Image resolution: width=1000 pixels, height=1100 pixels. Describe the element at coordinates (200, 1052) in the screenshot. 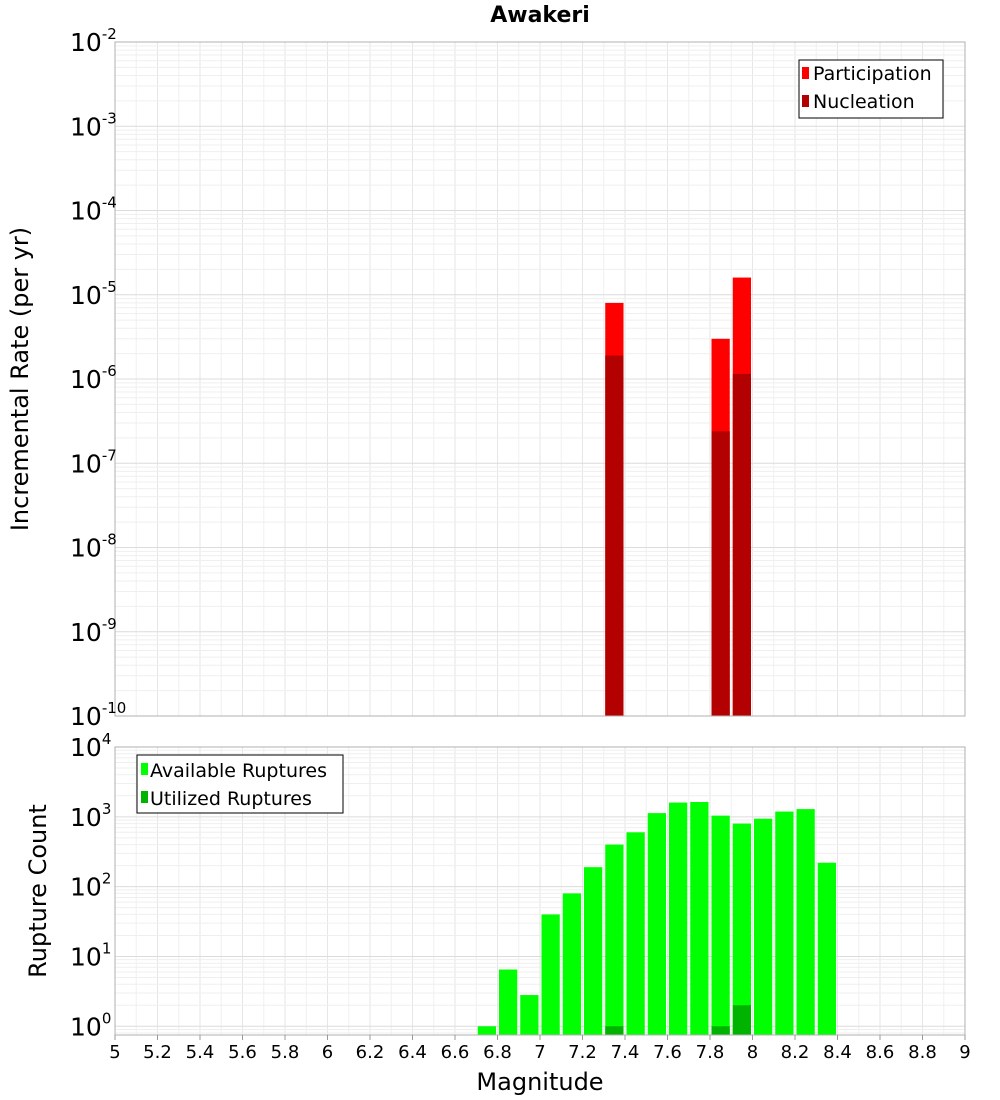

I see `x-tick-label: 5.4` at that location.